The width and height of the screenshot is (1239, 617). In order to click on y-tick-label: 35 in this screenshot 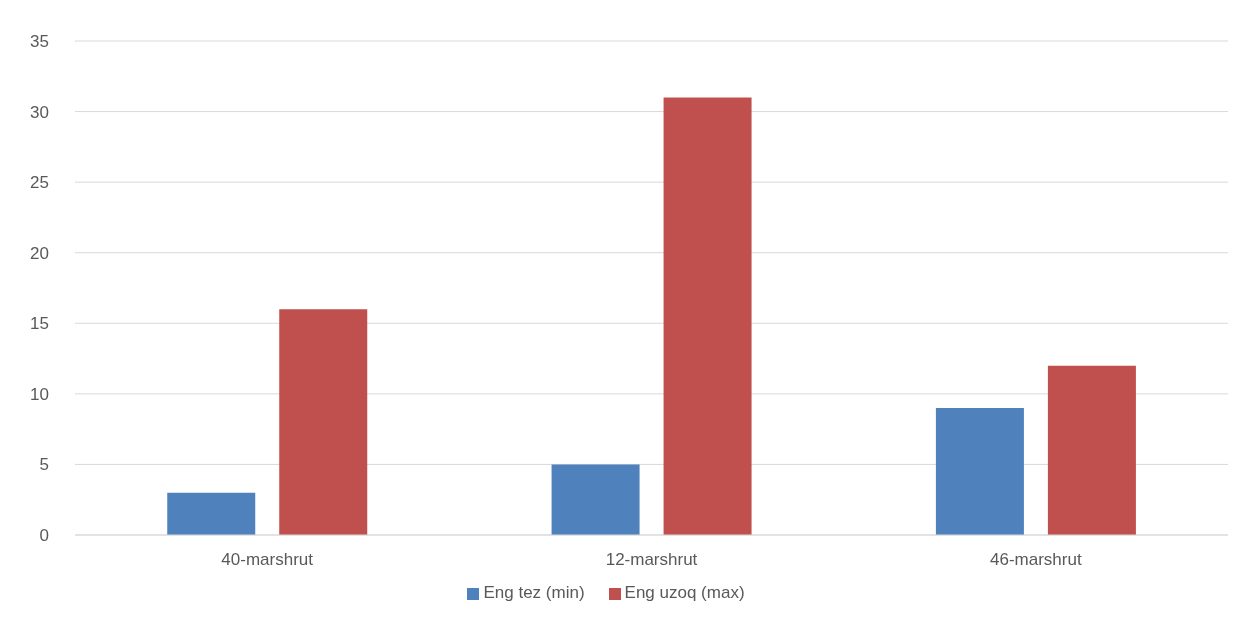, I will do `click(39, 42)`.